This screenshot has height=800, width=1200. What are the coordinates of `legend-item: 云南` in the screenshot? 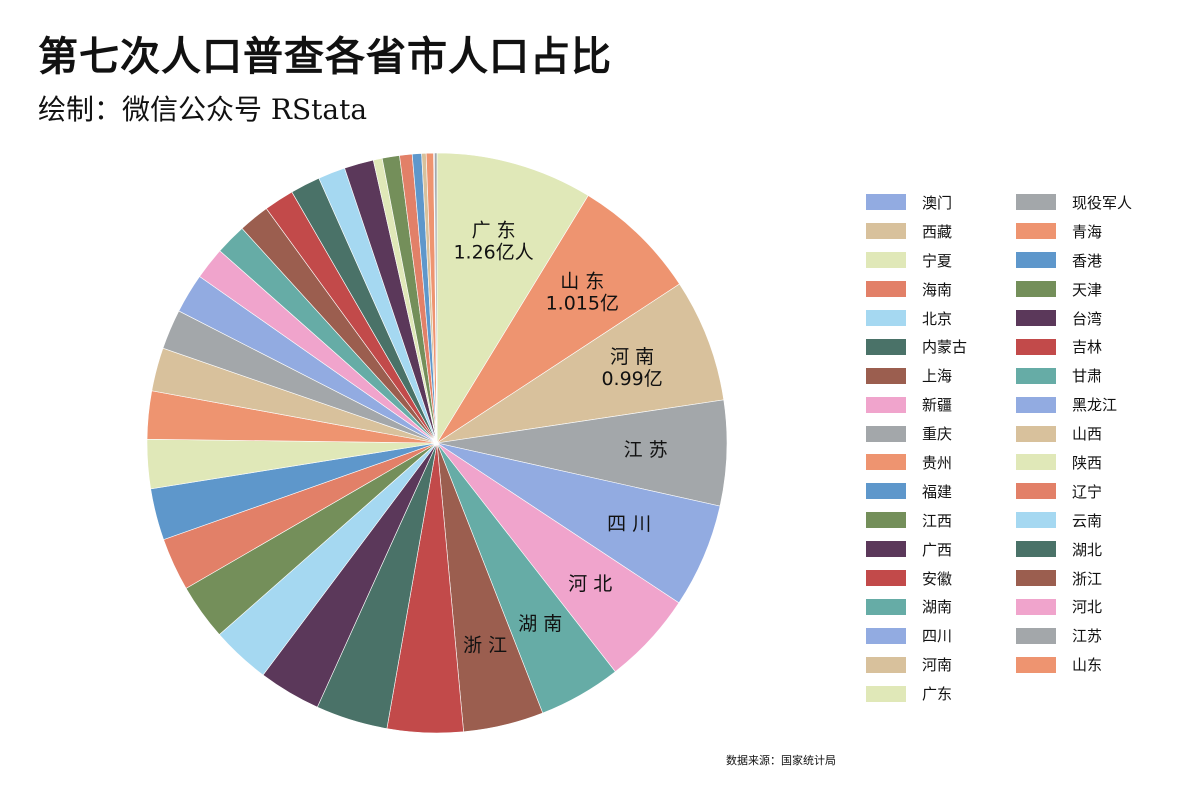 It's located at (1091, 520).